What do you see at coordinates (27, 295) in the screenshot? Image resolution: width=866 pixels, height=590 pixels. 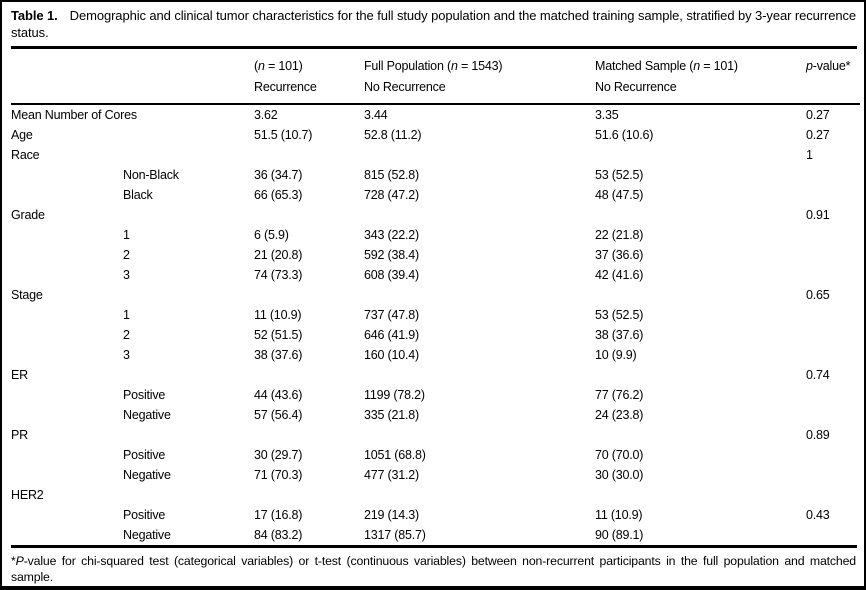 I see `row-label: Stage` at bounding box center [27, 295].